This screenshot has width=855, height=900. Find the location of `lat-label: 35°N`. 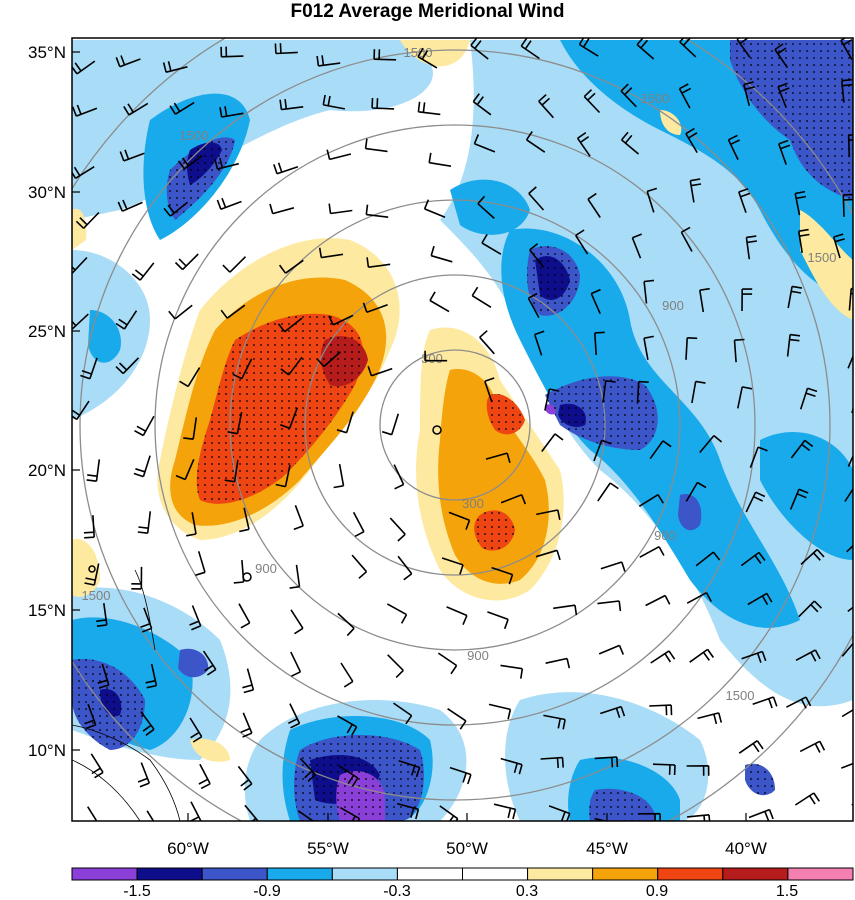

lat-label: 35°N is located at coordinates (47, 52).